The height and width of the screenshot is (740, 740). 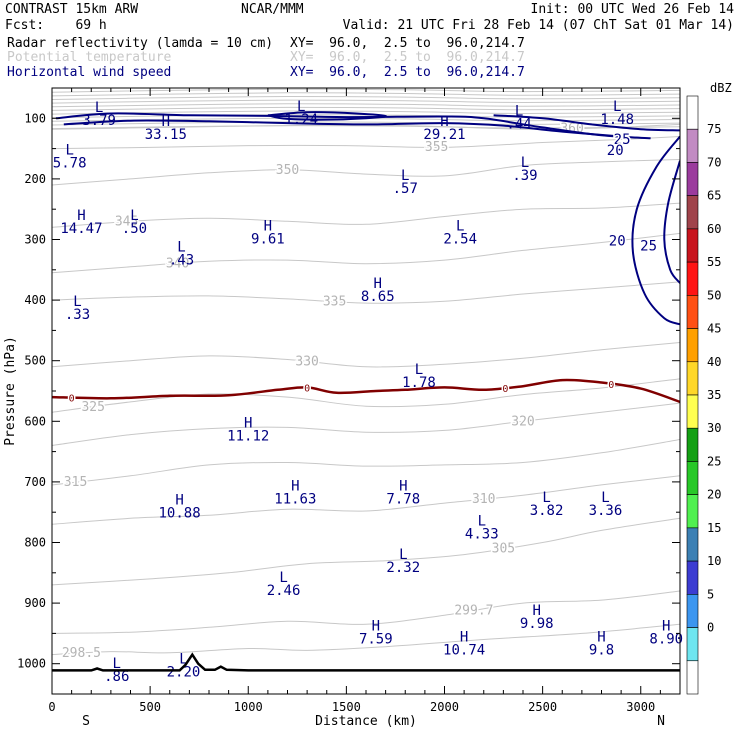 What do you see at coordinates (714, 329) in the screenshot?
I see `colorbar-label: 45` at bounding box center [714, 329].